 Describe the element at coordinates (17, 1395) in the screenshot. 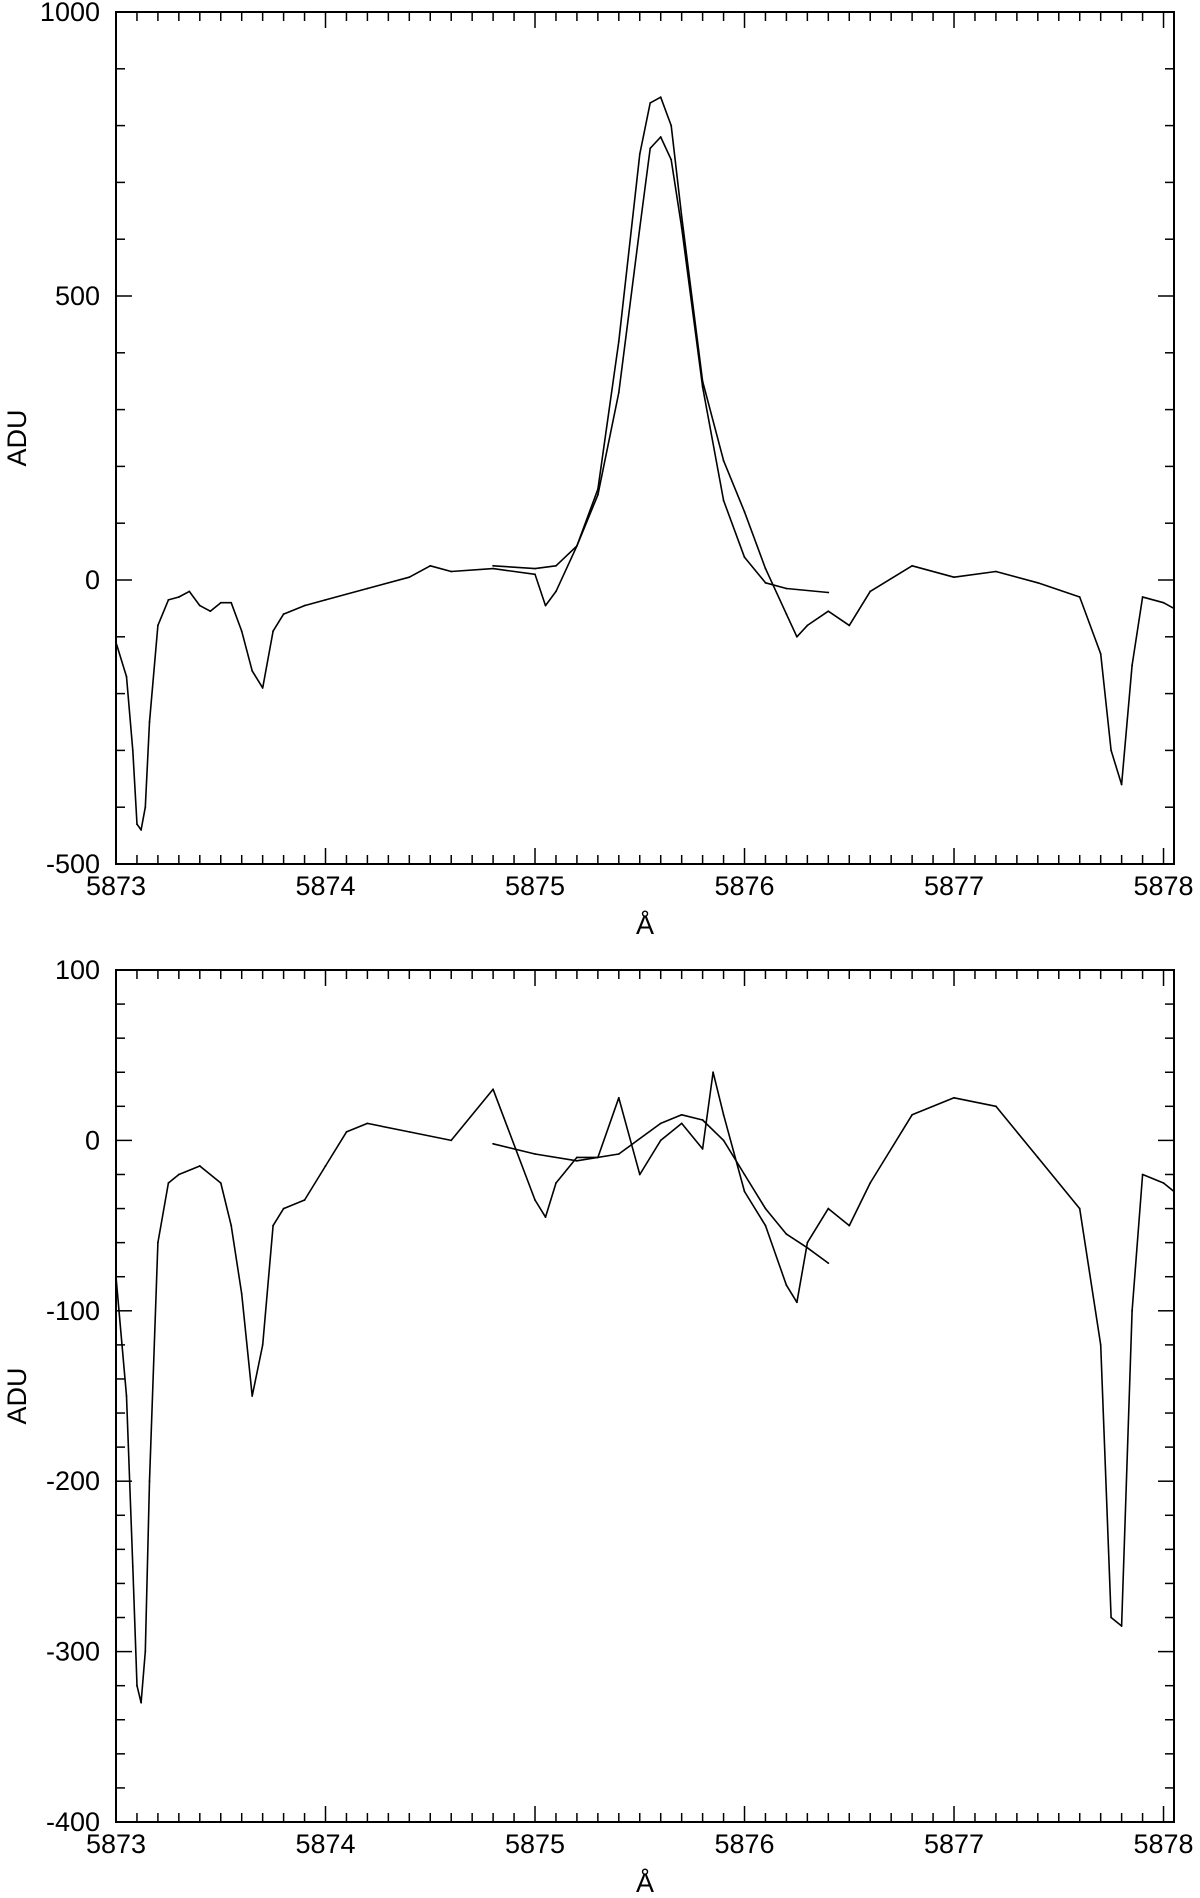

I see `y-axis-label: ADU` at that location.